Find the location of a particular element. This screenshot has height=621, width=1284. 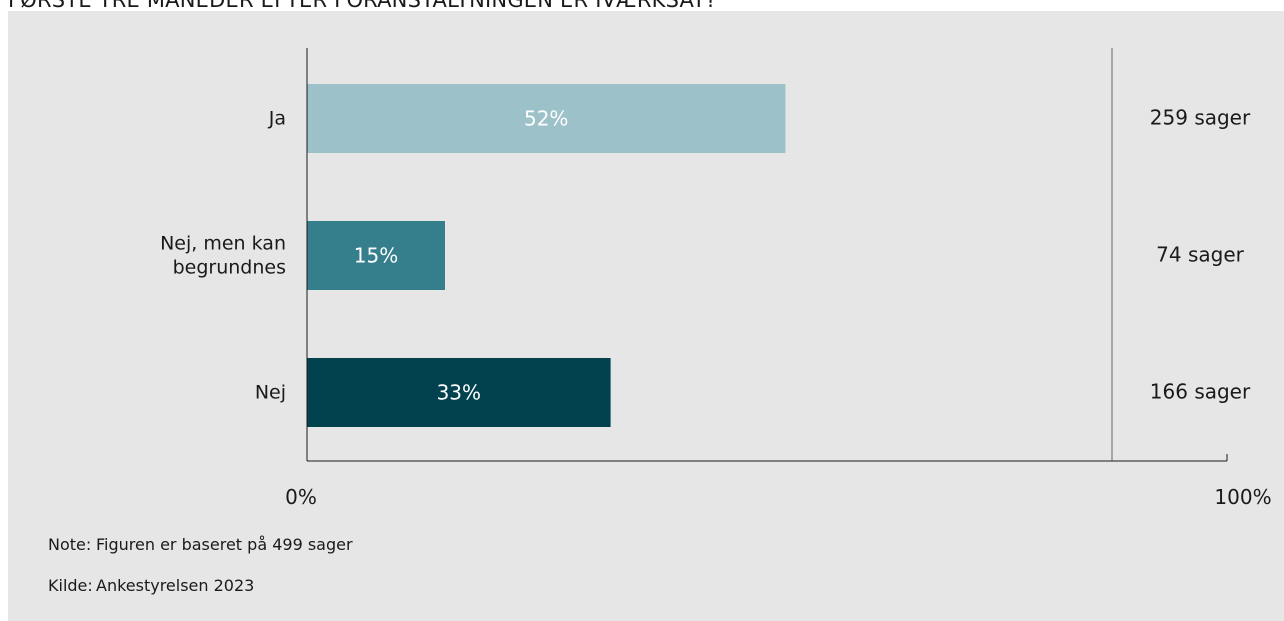

x-tick-label: 0% is located at coordinates (301, 497).